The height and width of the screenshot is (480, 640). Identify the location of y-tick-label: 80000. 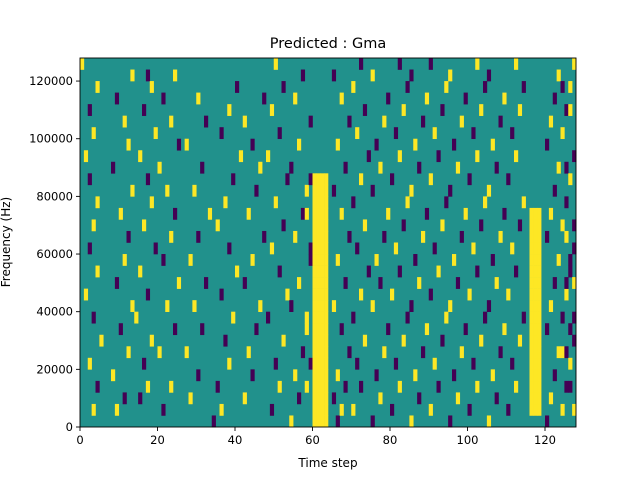
(54, 196).